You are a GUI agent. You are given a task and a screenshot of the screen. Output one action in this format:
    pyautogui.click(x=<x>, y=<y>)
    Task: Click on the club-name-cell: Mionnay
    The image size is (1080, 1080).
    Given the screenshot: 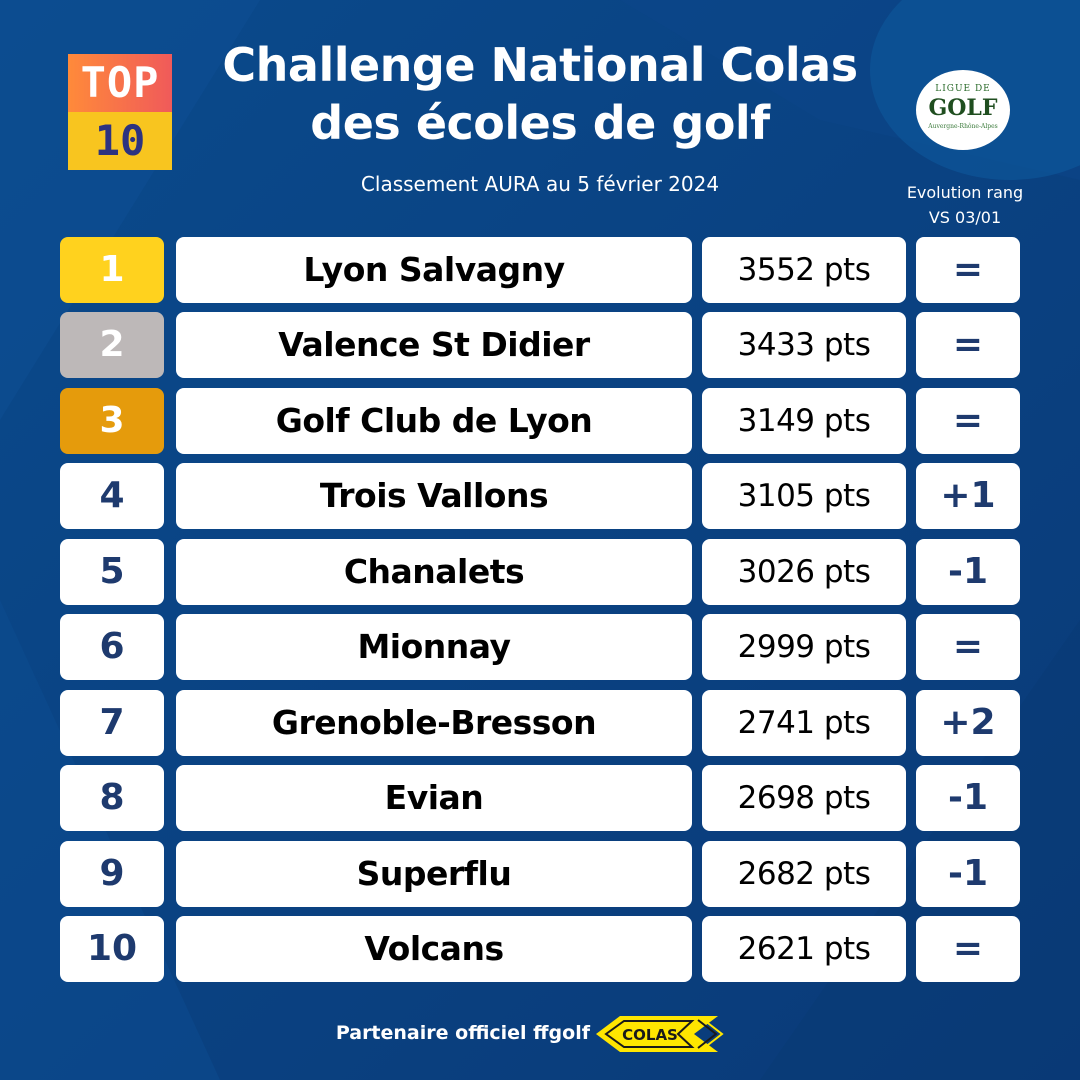 What is the action you would take?
    pyautogui.click(x=434, y=647)
    